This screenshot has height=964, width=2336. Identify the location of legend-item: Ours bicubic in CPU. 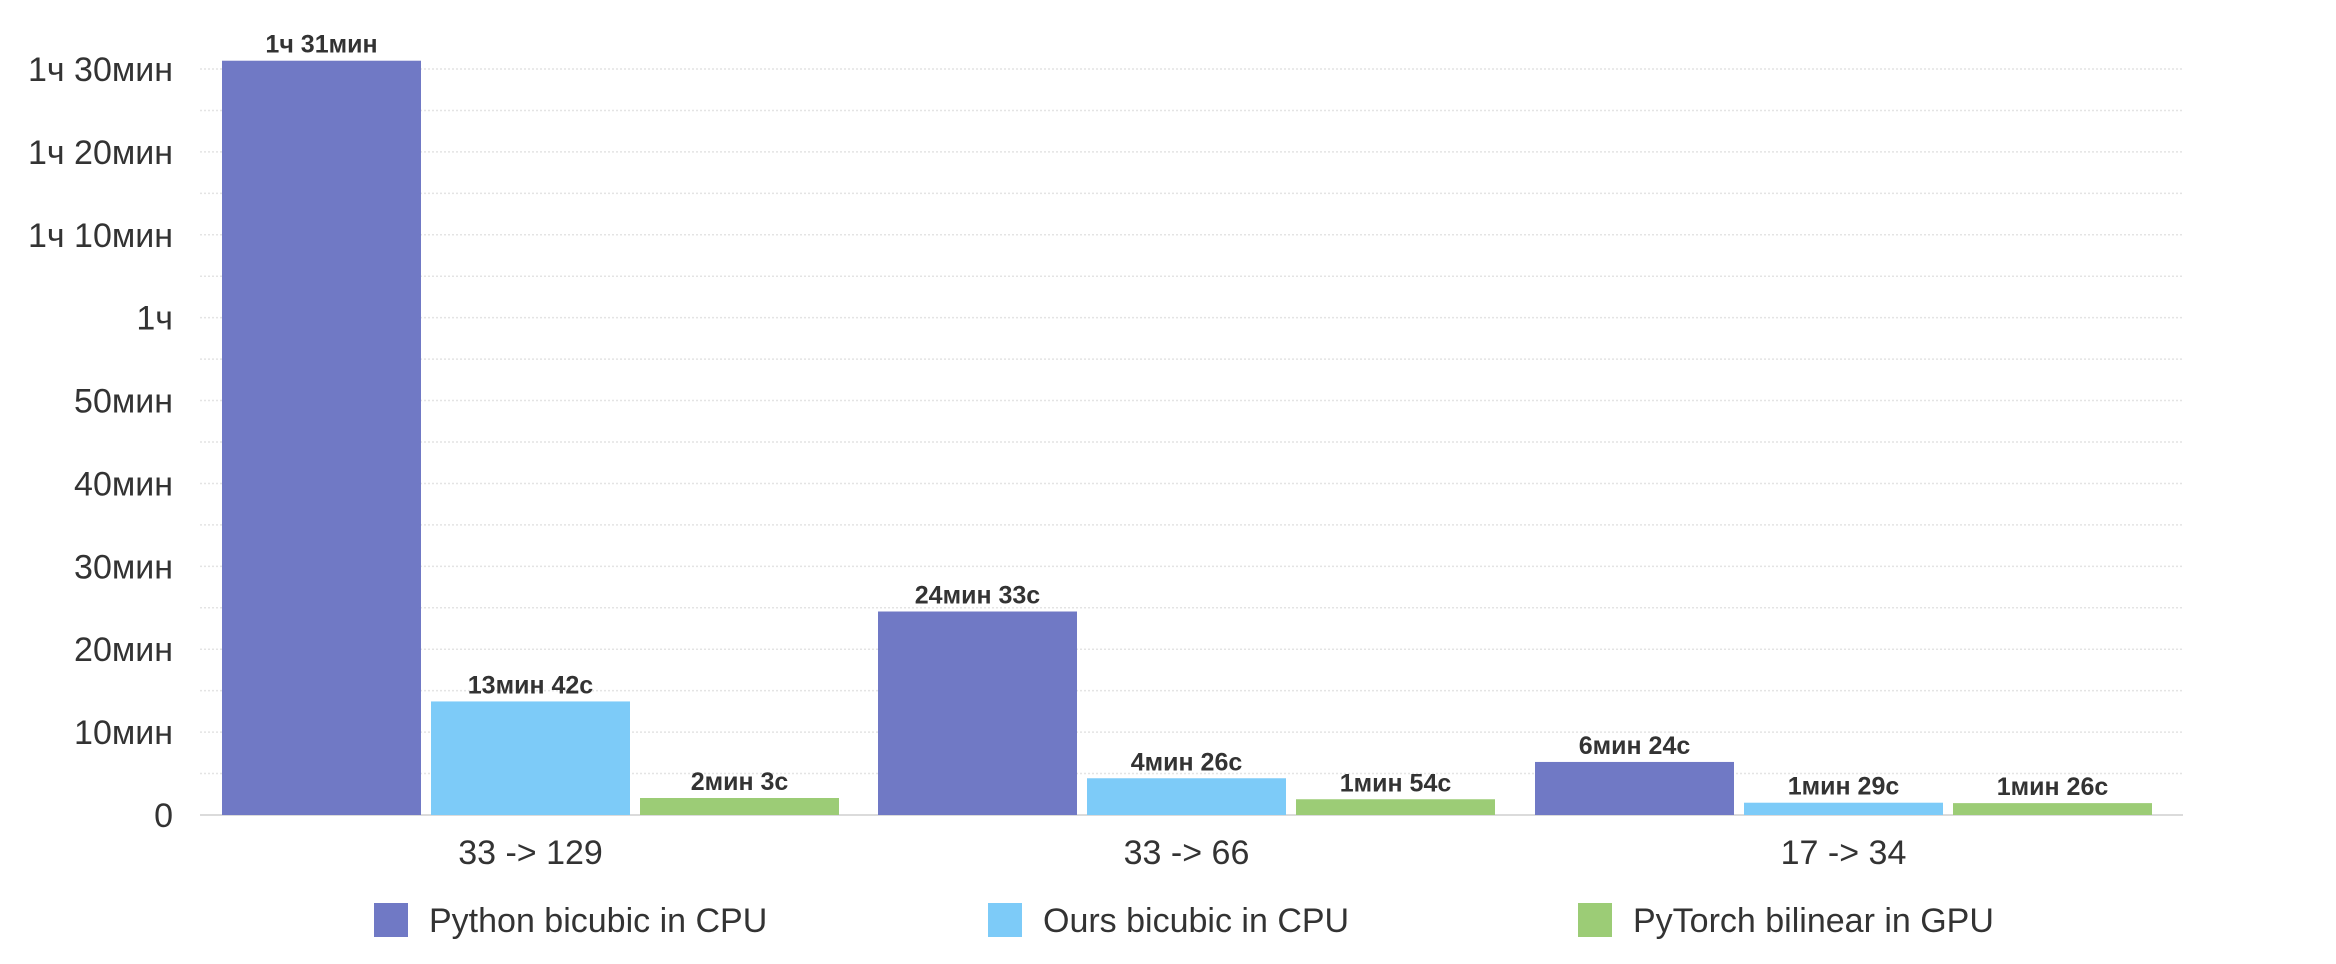
(1168, 921).